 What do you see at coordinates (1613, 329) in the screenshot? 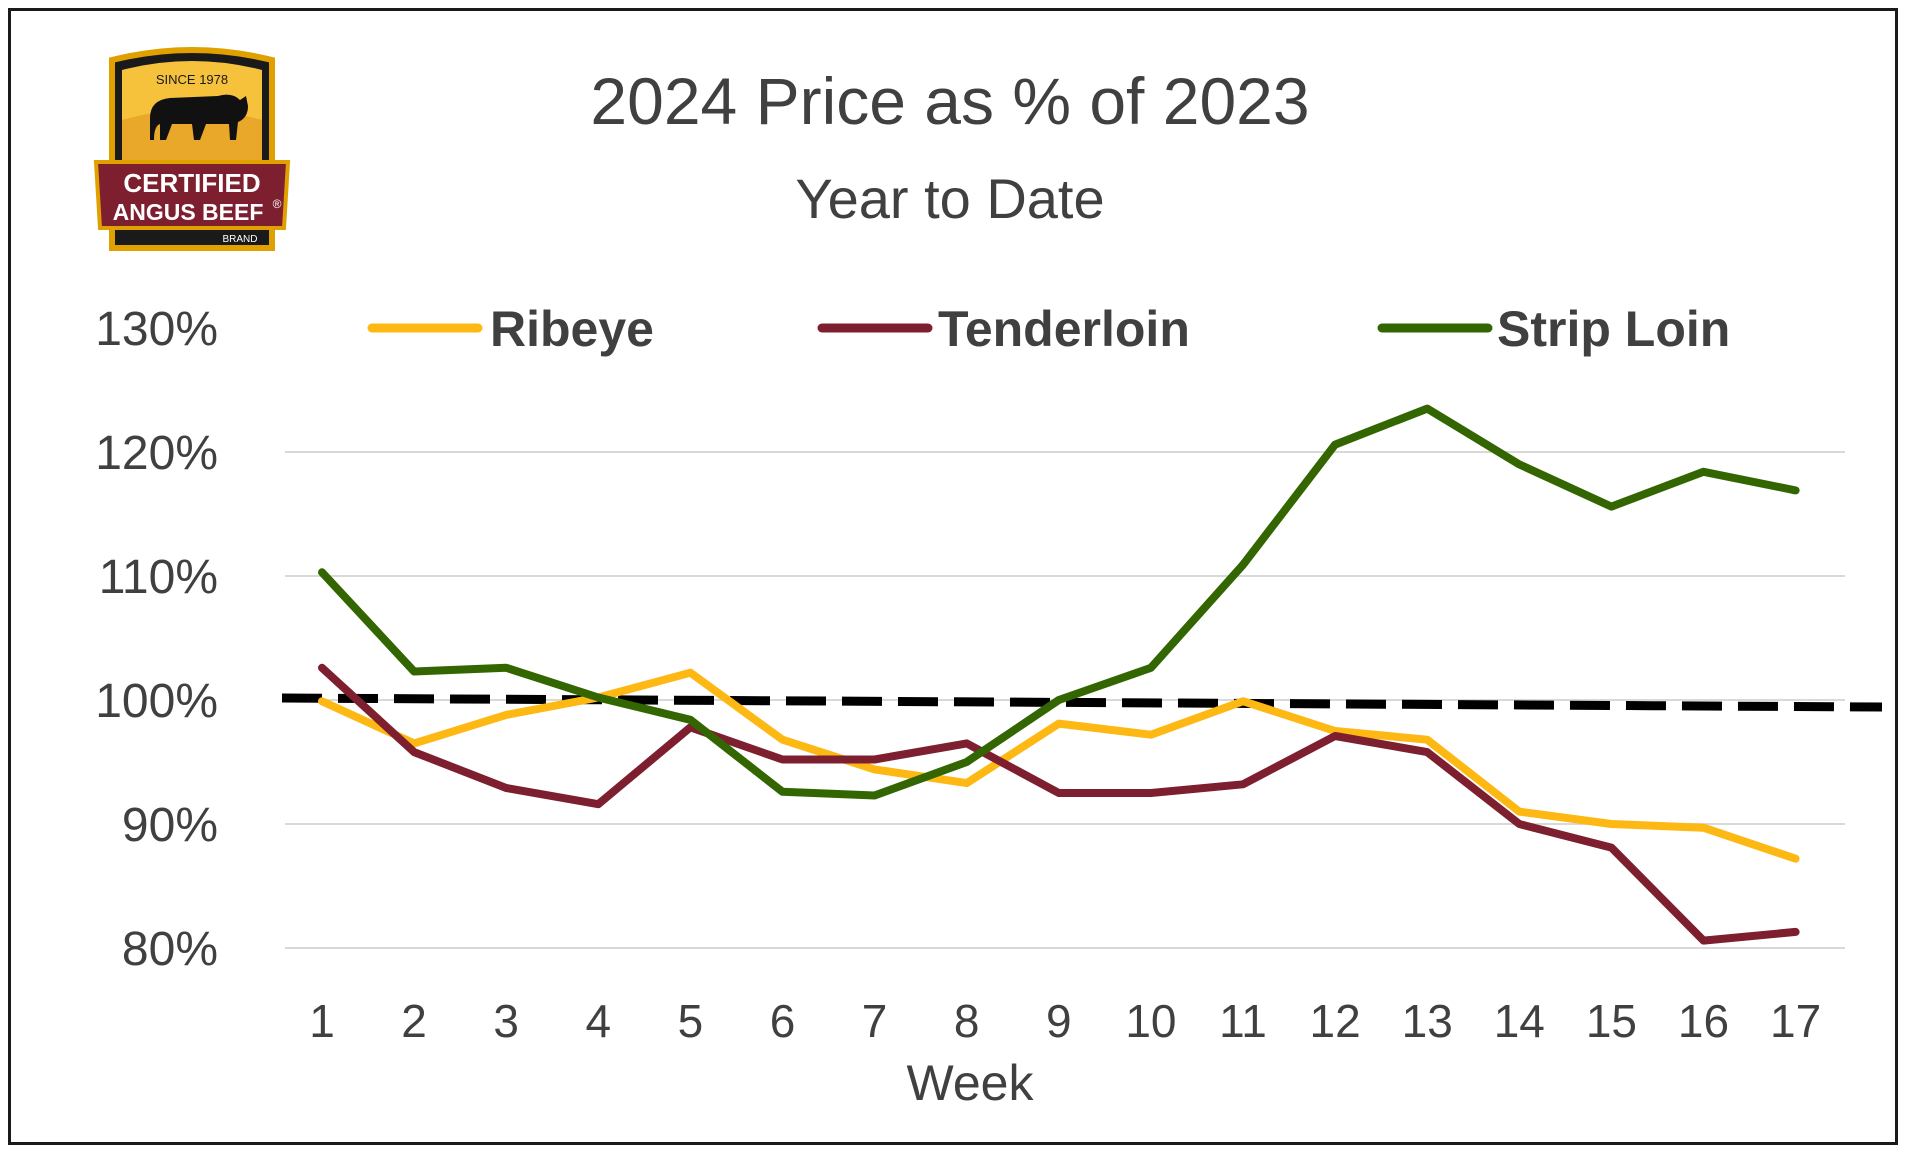
I see `legend-label-strip-loin: Strip Loin` at bounding box center [1613, 329].